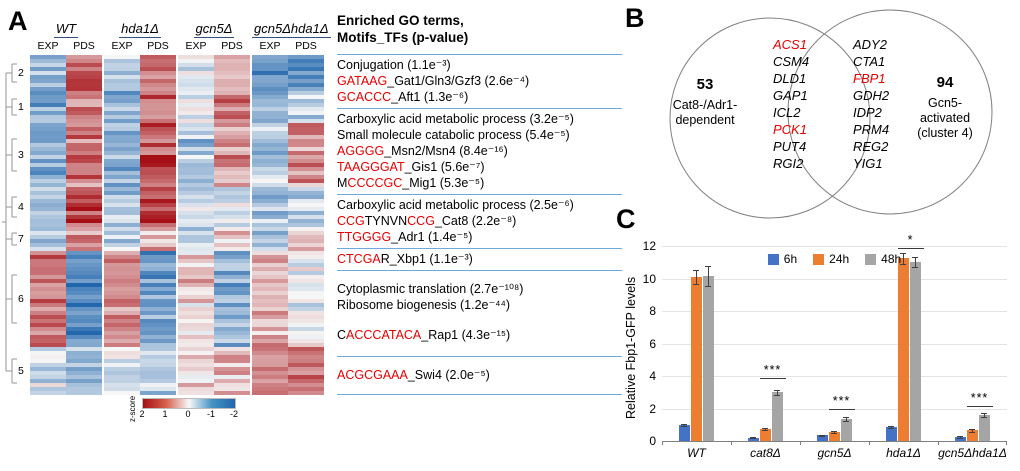 This screenshot has height=471, width=1020. I want to click on go-term-line: AGGGG_Msn2/Msn4 (8.4e⁻¹⁶), so click(479, 151).